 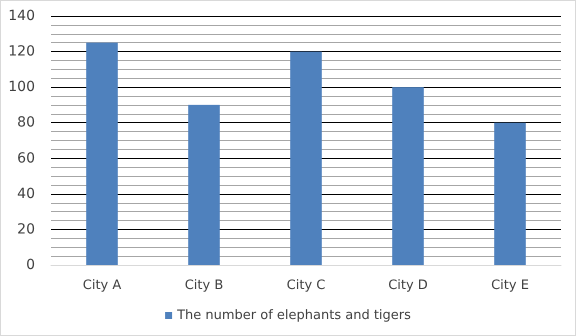 I want to click on y-tick-label: 20, so click(x=26, y=229).